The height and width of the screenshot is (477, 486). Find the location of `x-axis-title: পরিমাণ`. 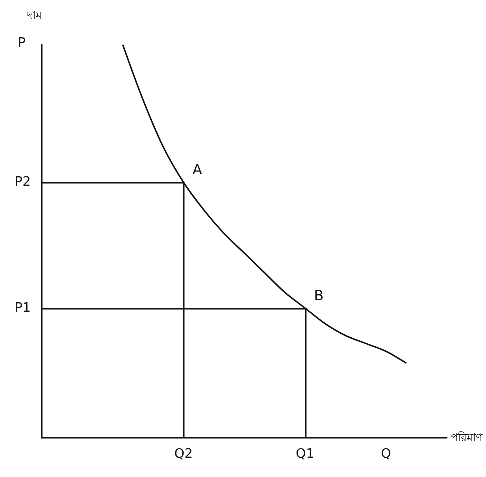

x-axis-title: পরিমাণ is located at coordinates (467, 438).